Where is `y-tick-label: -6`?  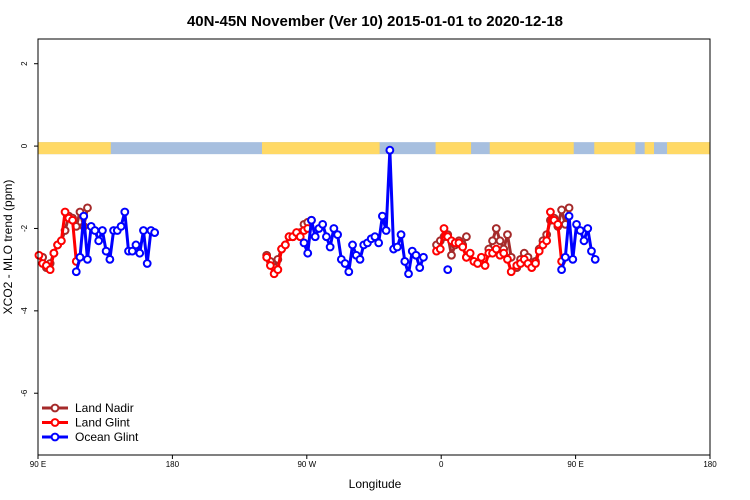 y-tick-label: -6 is located at coordinates (24, 393).